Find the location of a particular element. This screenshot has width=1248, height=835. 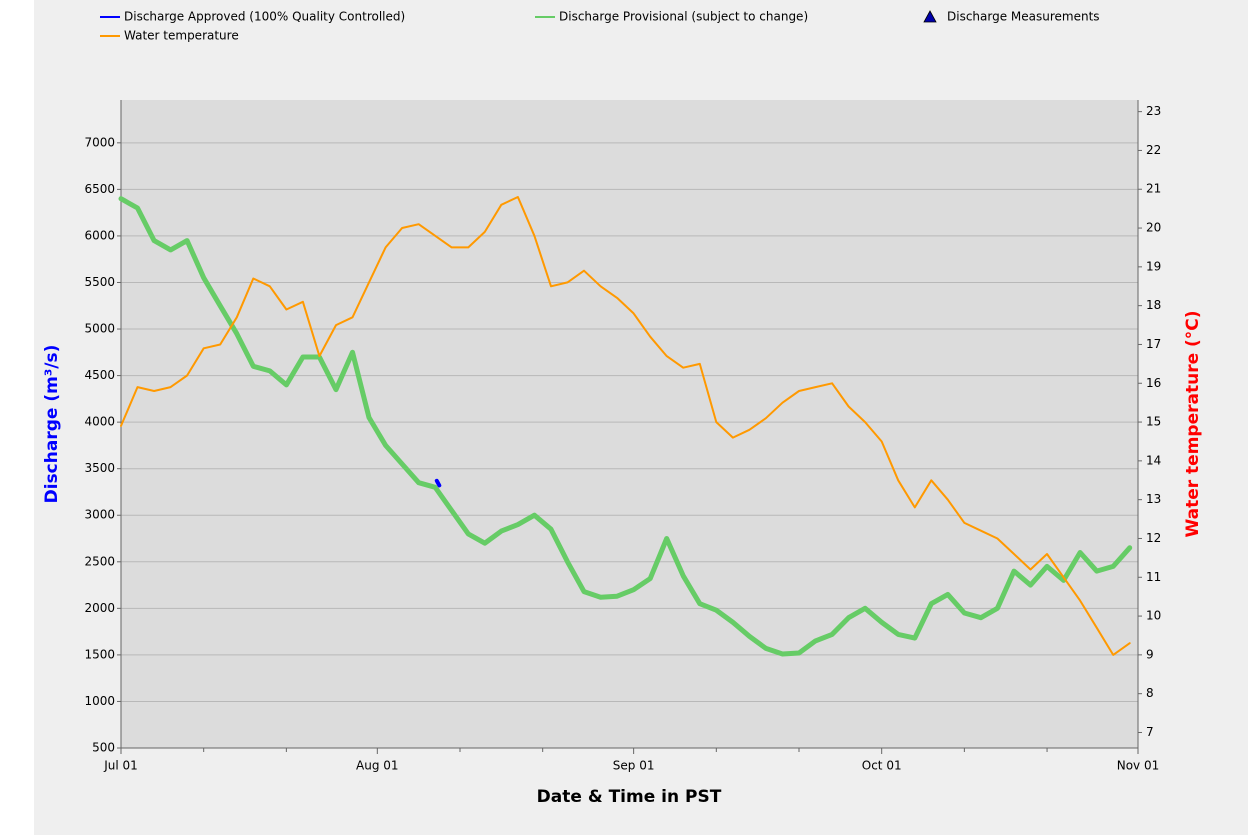

y-axis-label: Discharge (m³/s) is located at coordinates (52, 424).